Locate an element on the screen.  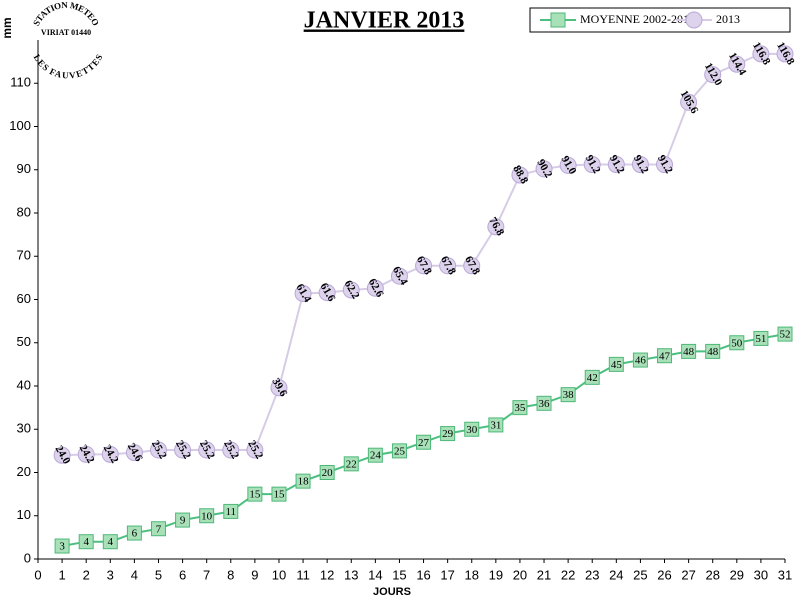
value-label: 10 is located at coordinates (207, 516).